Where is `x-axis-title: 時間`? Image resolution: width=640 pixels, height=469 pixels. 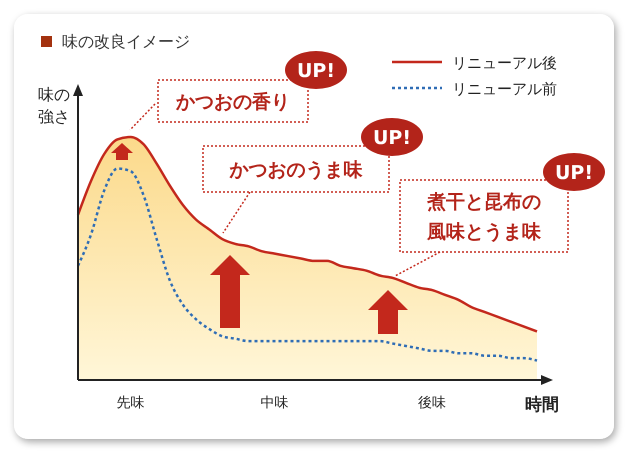 x-axis-title: 時間 is located at coordinates (542, 405).